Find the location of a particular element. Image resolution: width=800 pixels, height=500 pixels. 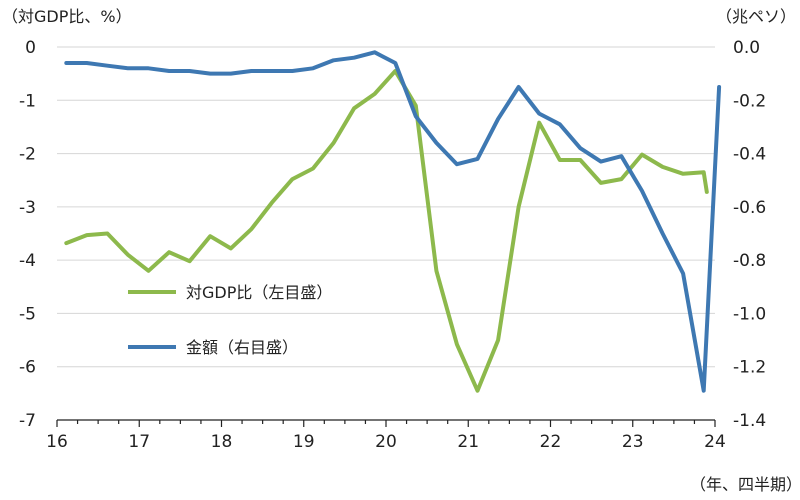

left-tick-label: 0 is located at coordinates (30, 48).